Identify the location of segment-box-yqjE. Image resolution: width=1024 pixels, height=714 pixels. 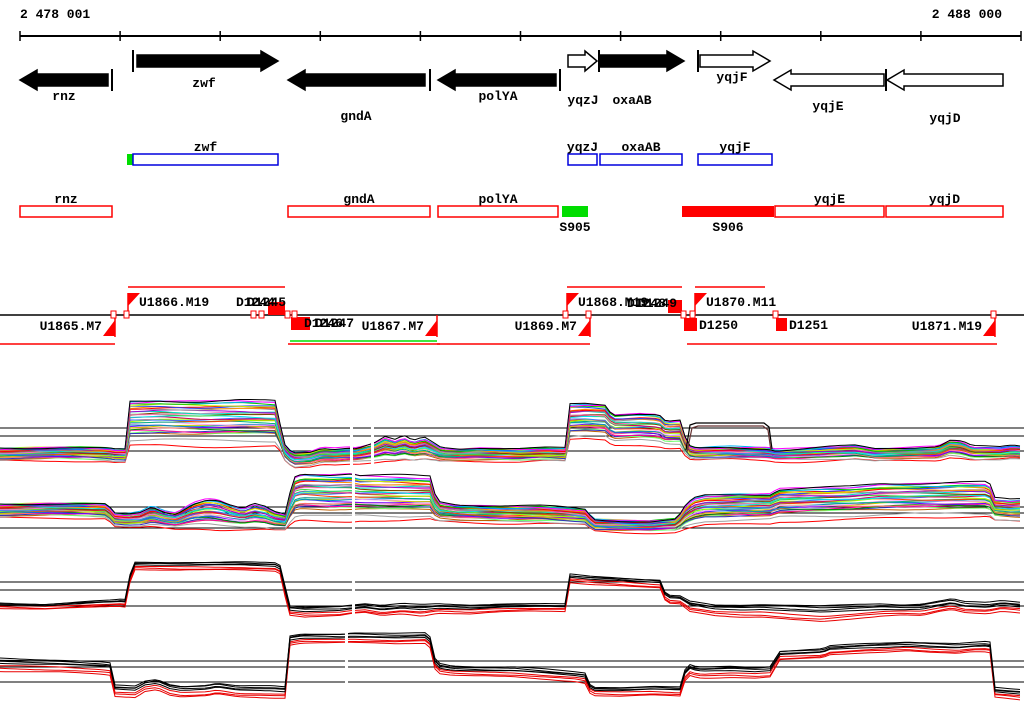
(829, 211).